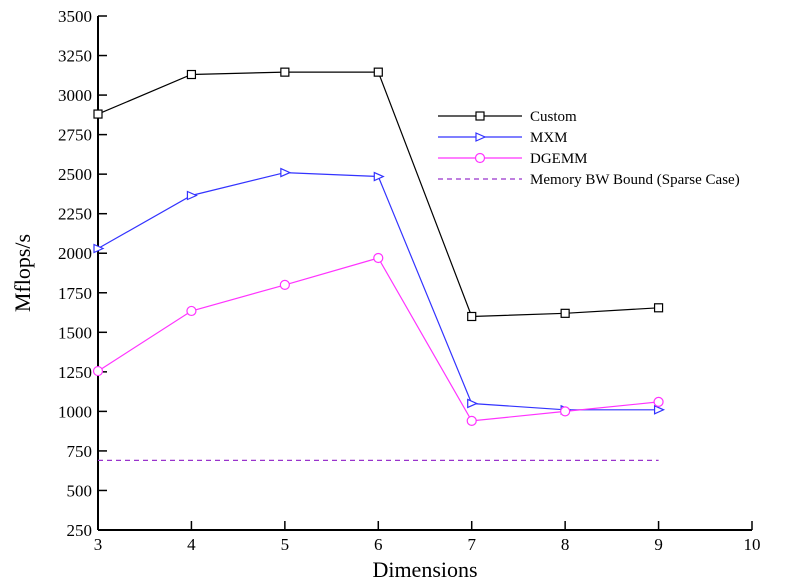  I want to click on y-tick-label: 2750, so click(75, 135).